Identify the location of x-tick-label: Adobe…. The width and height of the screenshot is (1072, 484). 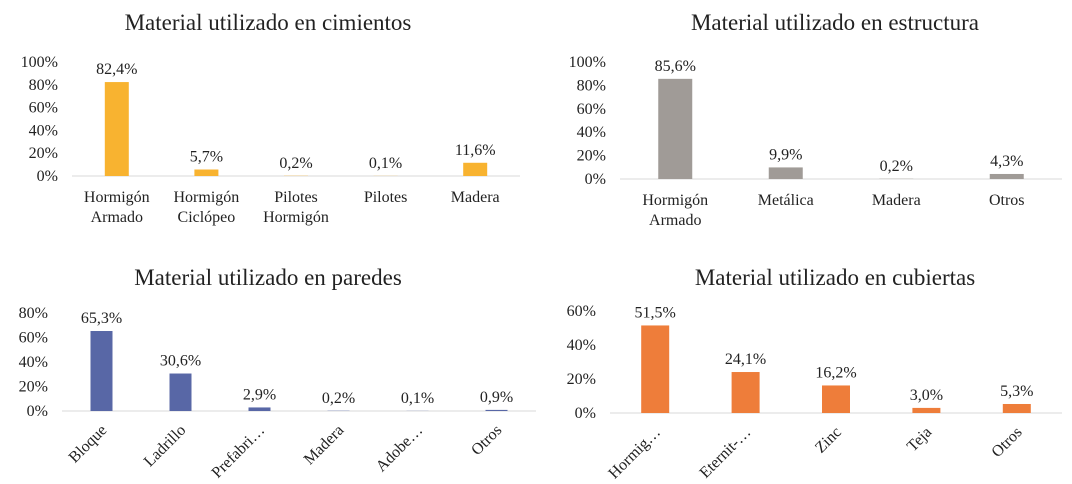
(399, 448).